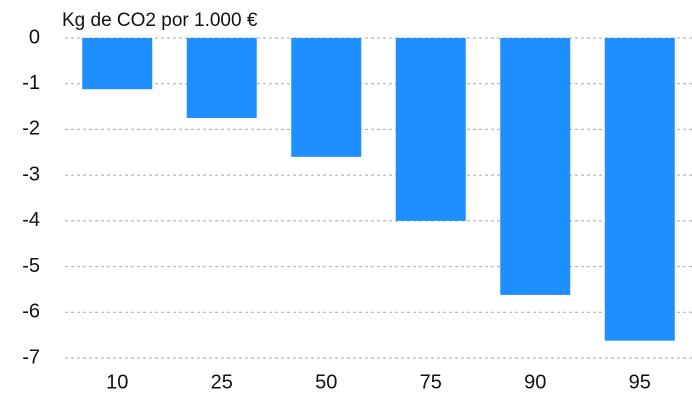 This screenshot has height=401, width=692. I want to click on x-tick-label: 95, so click(640, 382).